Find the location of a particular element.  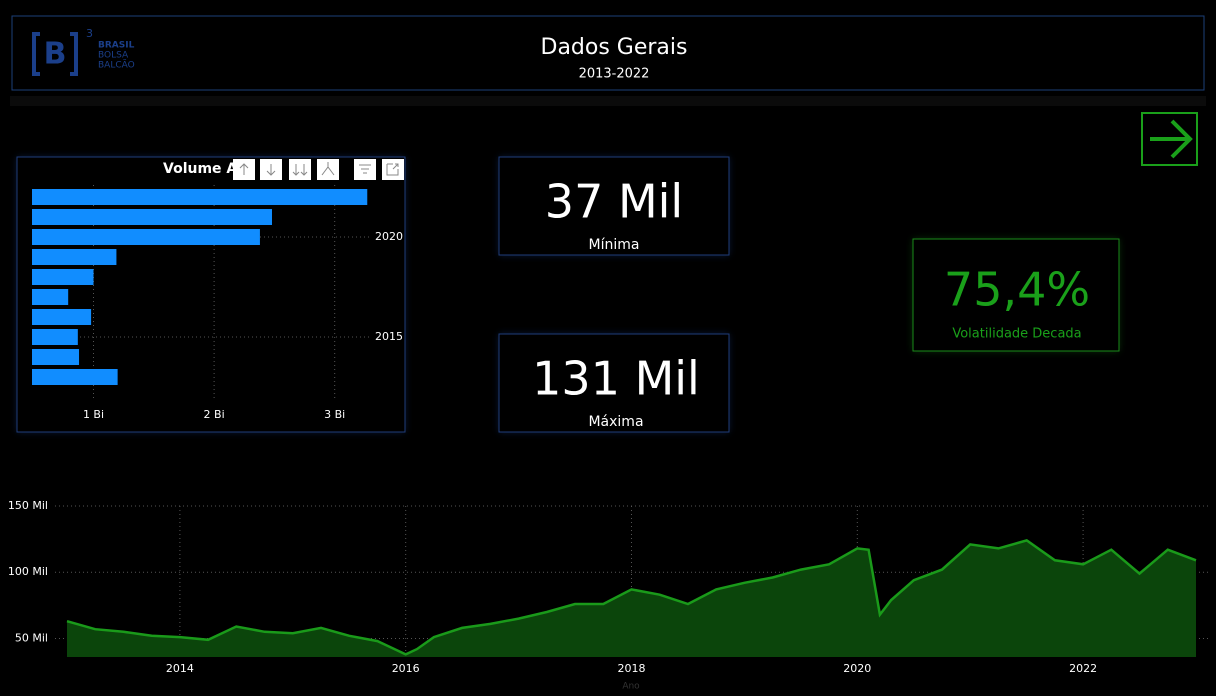

arrow-icon is located at coordinates (1171, 139).